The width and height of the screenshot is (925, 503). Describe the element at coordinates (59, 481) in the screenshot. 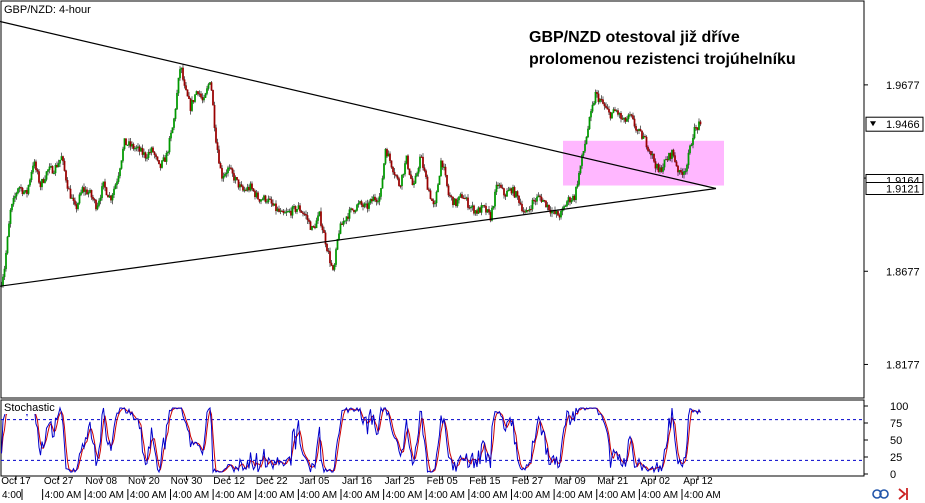

I see `date-label: Oct 27` at that location.